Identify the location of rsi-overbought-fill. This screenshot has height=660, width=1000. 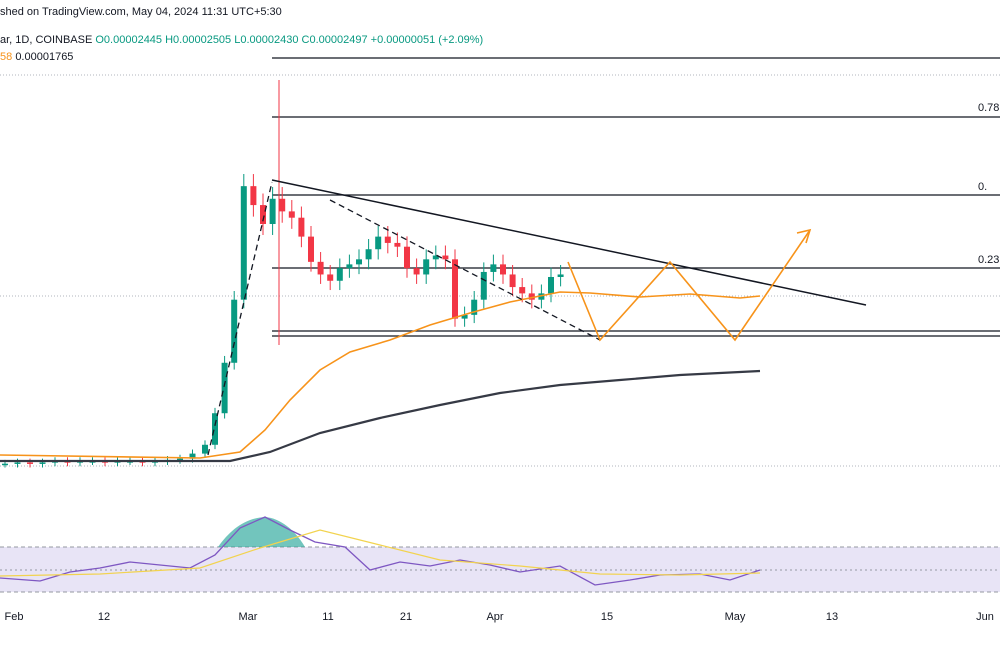
(261, 532).